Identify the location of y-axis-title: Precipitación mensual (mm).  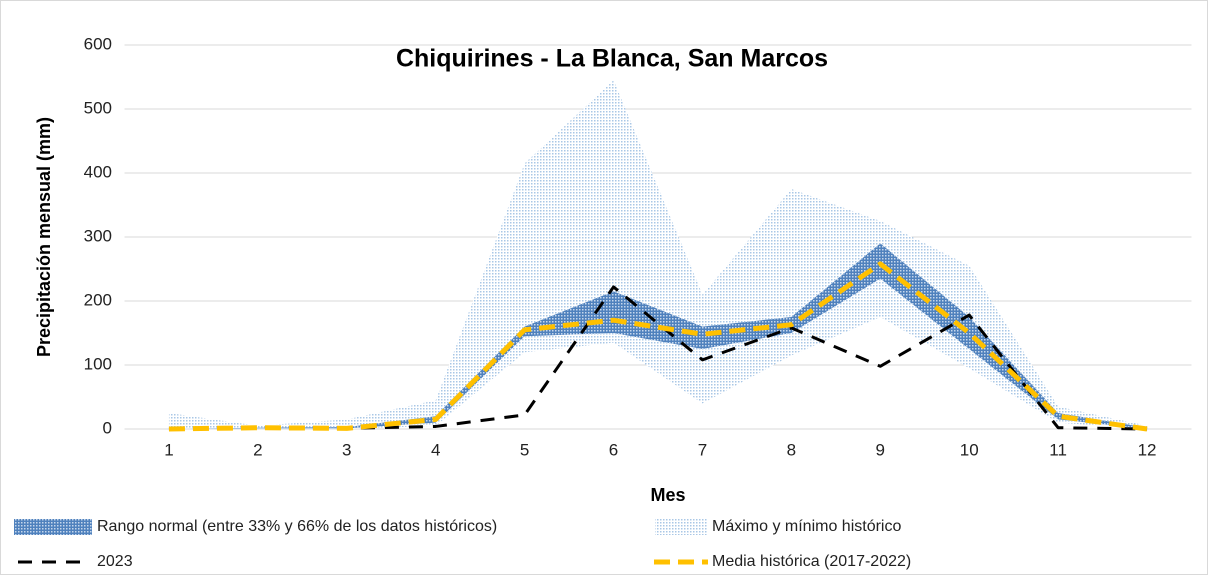
(44, 237).